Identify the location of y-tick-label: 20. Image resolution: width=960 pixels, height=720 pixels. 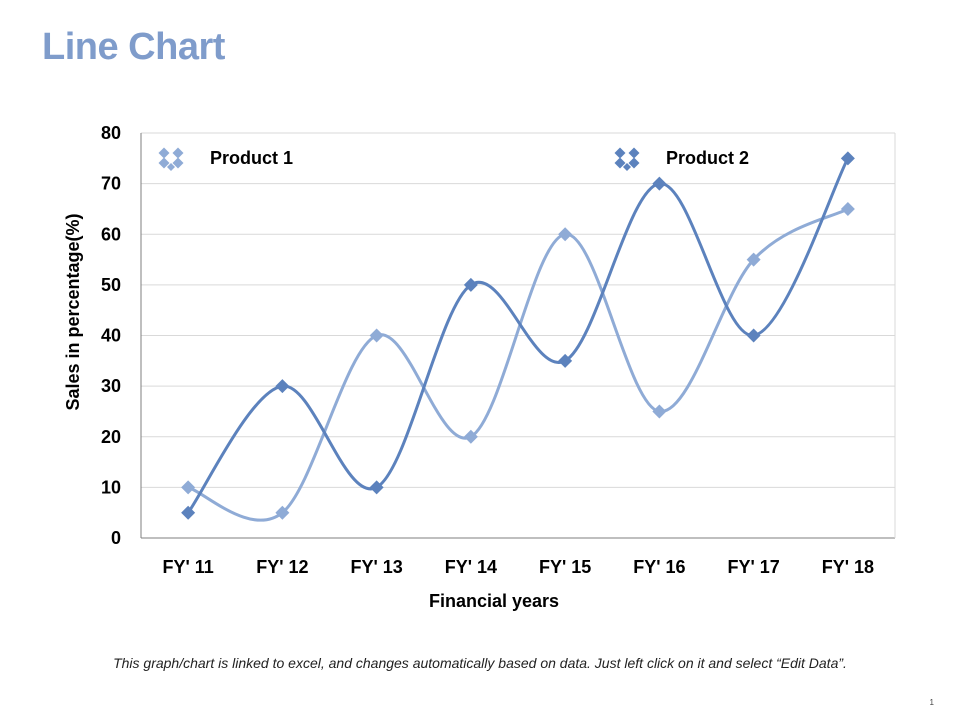
(111, 437).